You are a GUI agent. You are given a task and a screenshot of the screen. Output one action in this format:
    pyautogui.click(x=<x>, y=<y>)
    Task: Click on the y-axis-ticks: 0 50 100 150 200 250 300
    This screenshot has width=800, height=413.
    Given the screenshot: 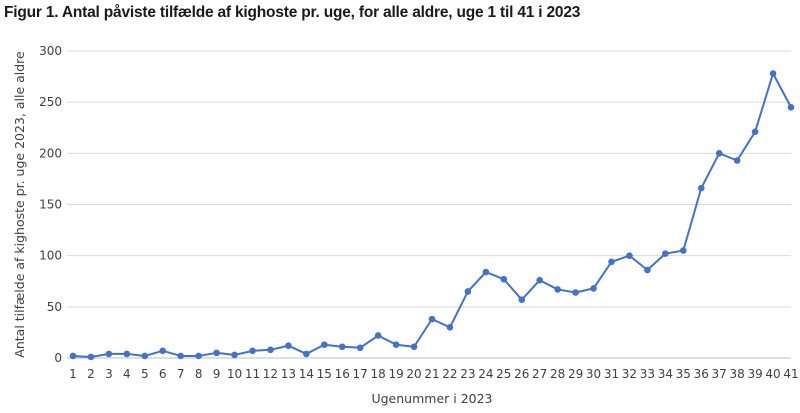 What is the action you would take?
    pyautogui.click(x=50, y=204)
    